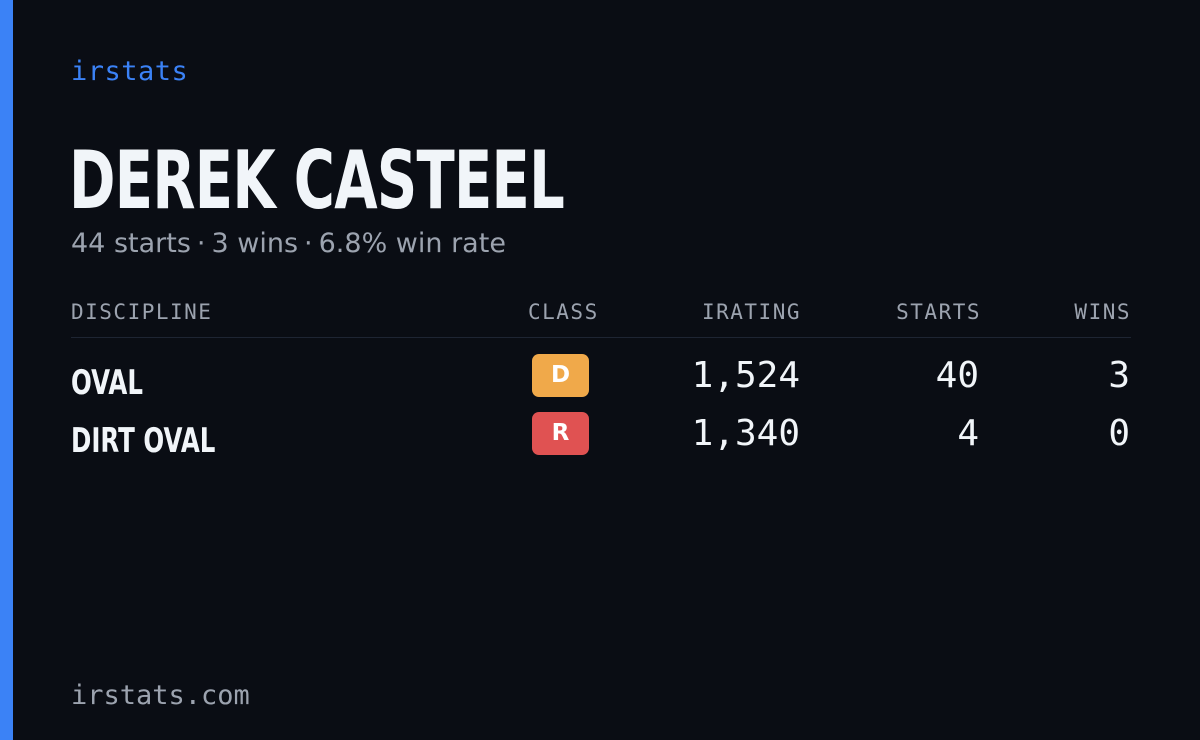 The image size is (1200, 740). Describe the element at coordinates (143, 441) in the screenshot. I see `row-discipline: DIRT OVAL` at that location.